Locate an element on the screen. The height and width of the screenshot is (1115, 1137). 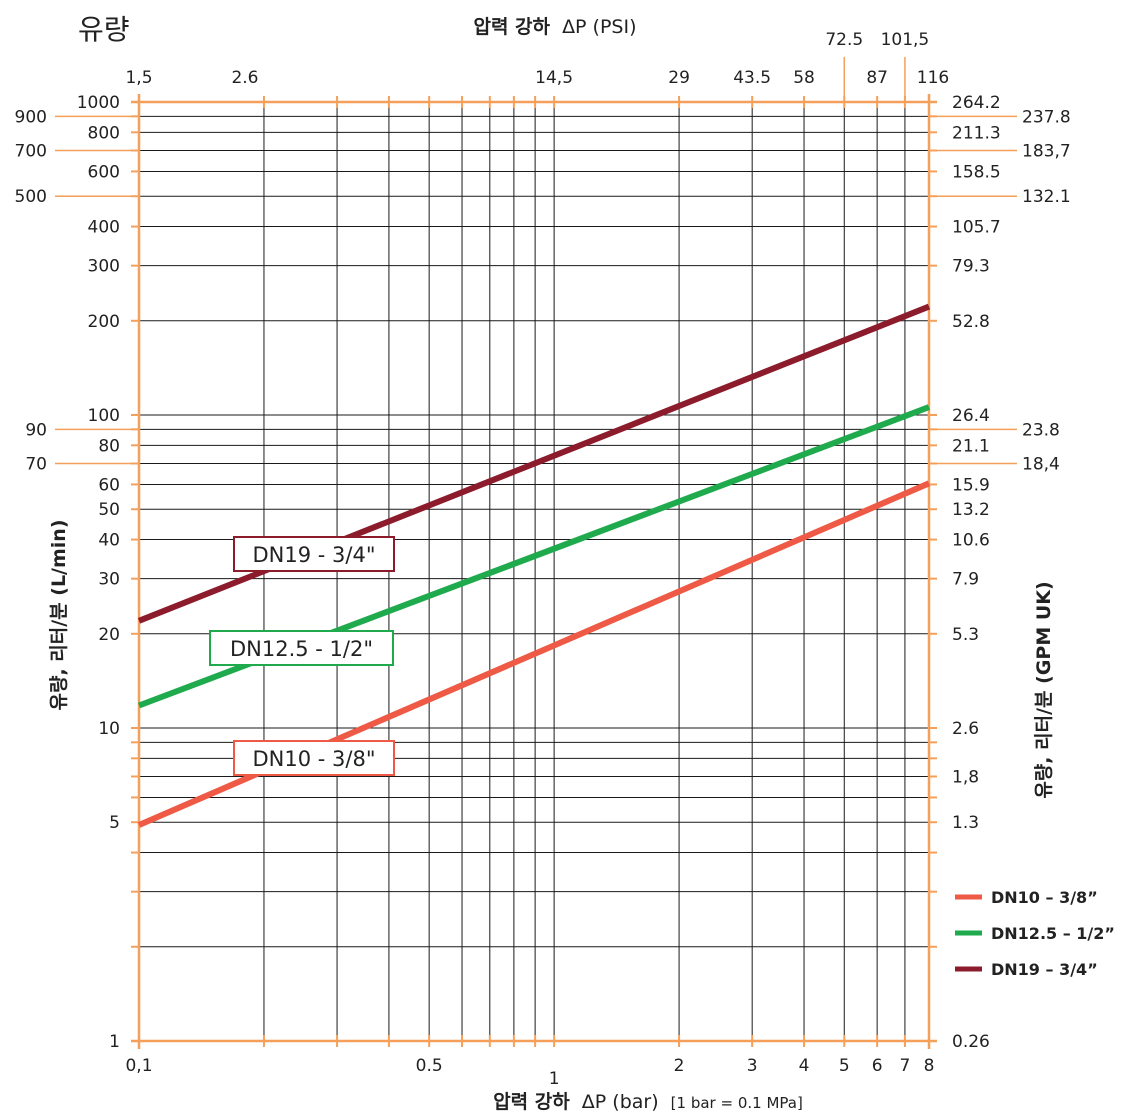
x2-tick-label: 72.5 is located at coordinates (844, 40).